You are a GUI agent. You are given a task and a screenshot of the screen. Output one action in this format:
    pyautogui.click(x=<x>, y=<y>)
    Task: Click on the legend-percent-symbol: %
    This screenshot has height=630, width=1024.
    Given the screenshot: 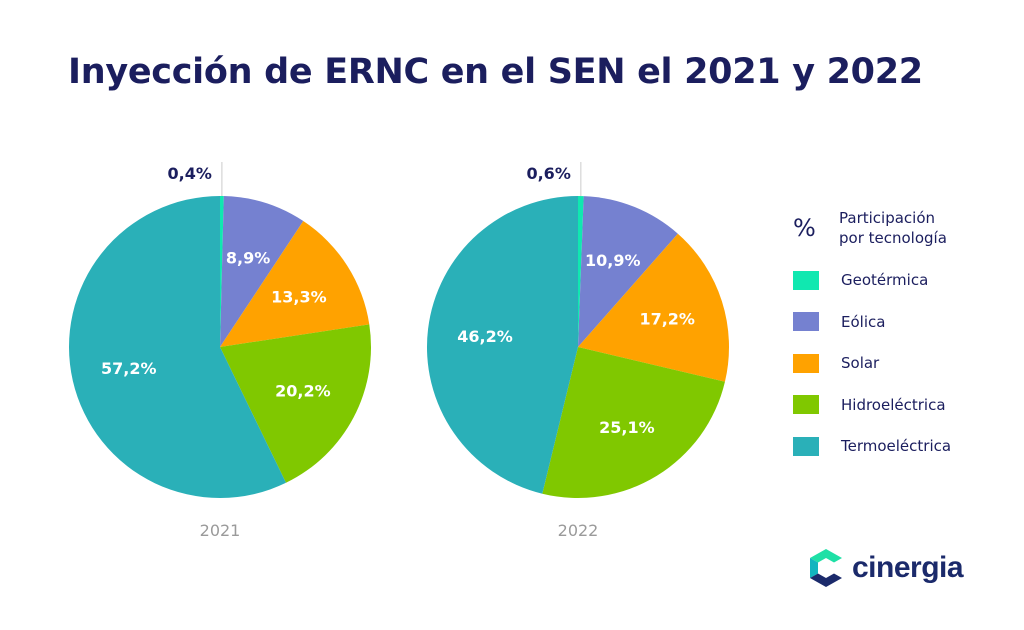 What is the action you would take?
    pyautogui.click(x=804, y=228)
    